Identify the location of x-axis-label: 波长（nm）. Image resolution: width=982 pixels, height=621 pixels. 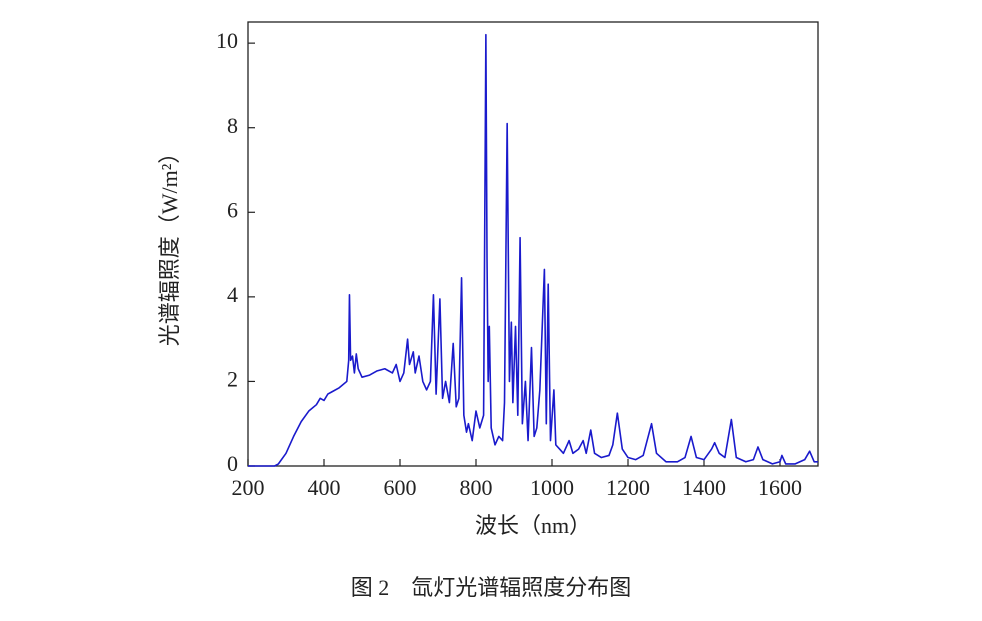
(533, 525).